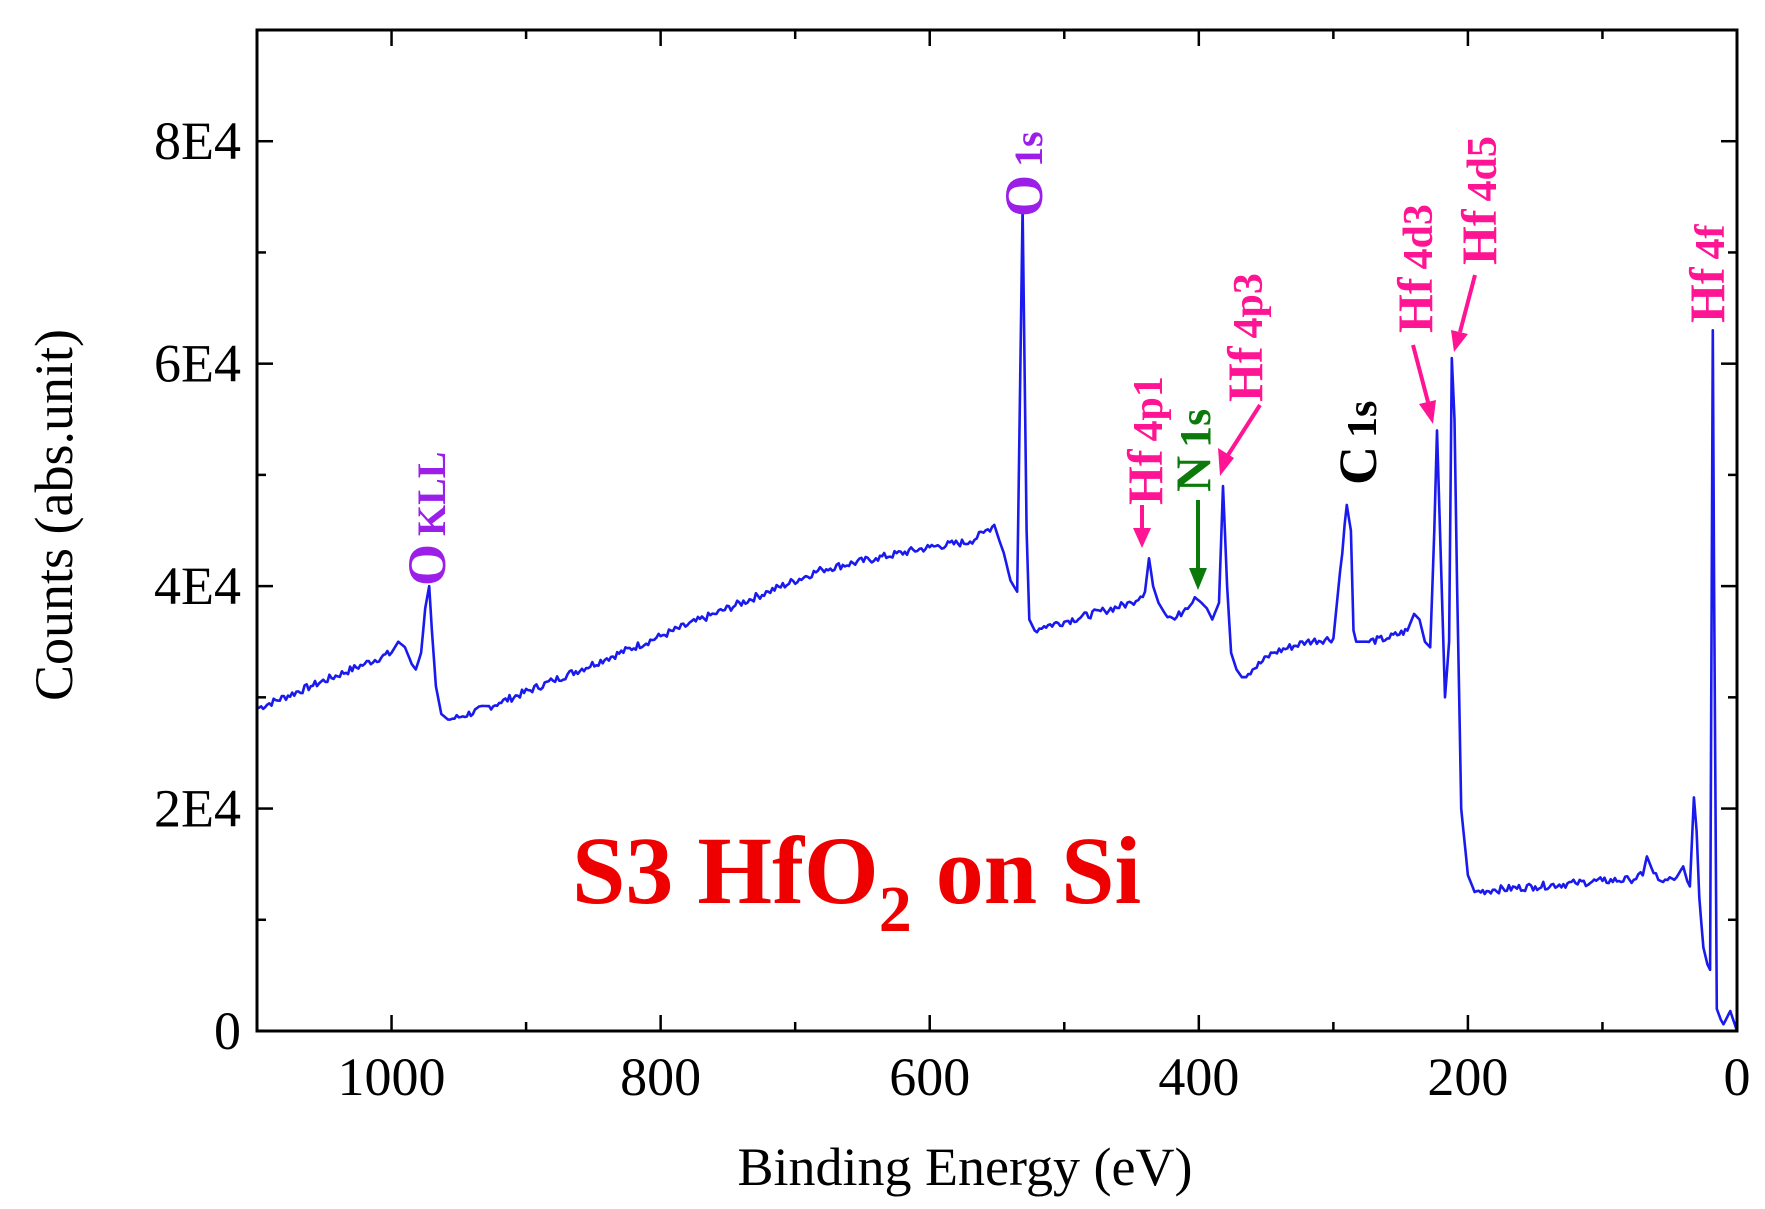 The width and height of the screenshot is (1765, 1209). Describe the element at coordinates (392, 1077) in the screenshot. I see `x-tick-label: 1000` at that location.